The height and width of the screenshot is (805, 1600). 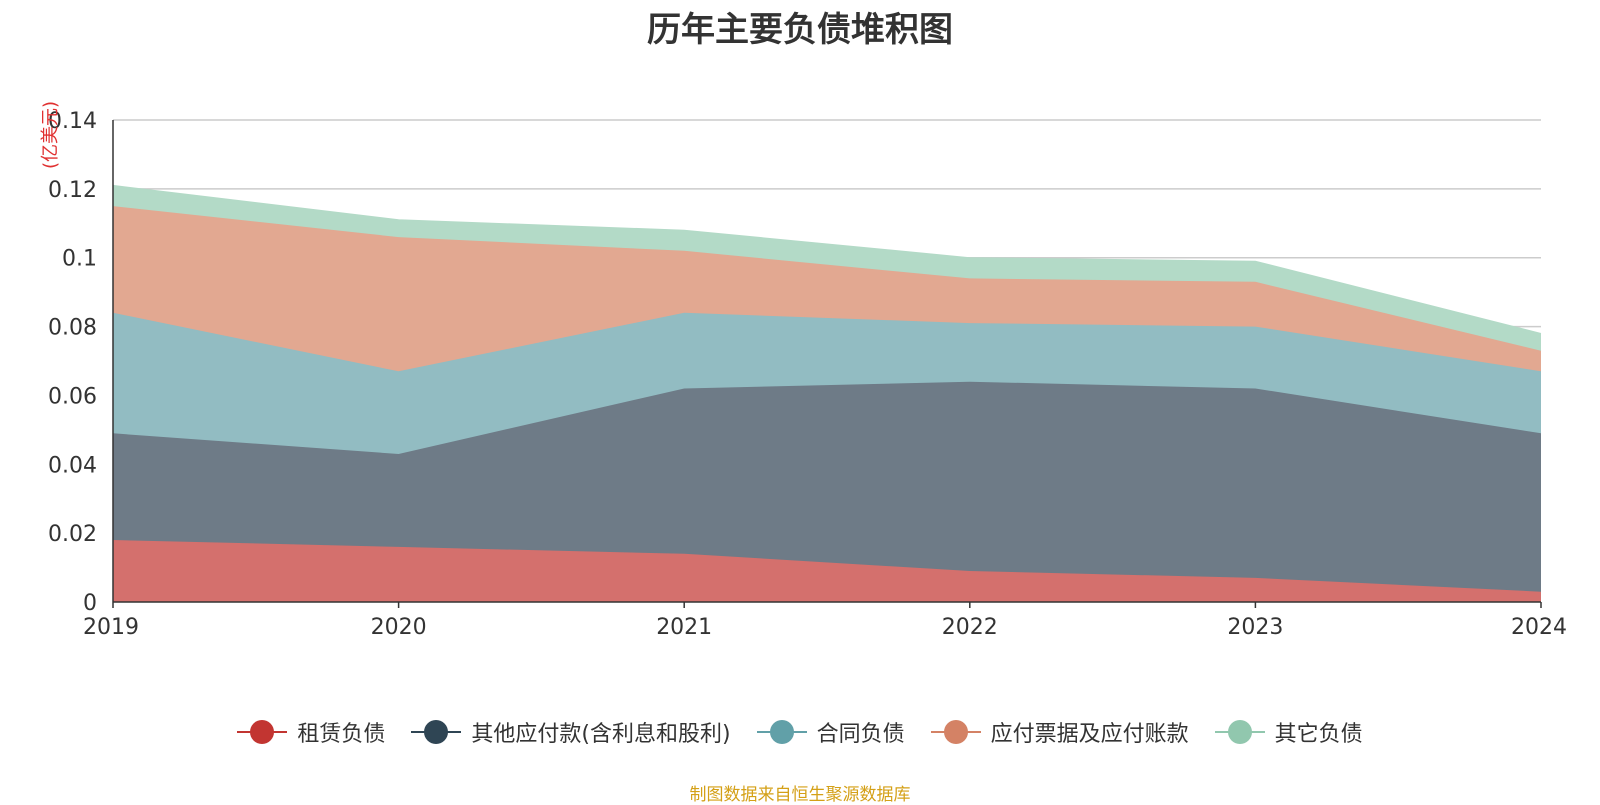 I want to click on chart-title: 历年主要负债堆积图, so click(x=800, y=30).